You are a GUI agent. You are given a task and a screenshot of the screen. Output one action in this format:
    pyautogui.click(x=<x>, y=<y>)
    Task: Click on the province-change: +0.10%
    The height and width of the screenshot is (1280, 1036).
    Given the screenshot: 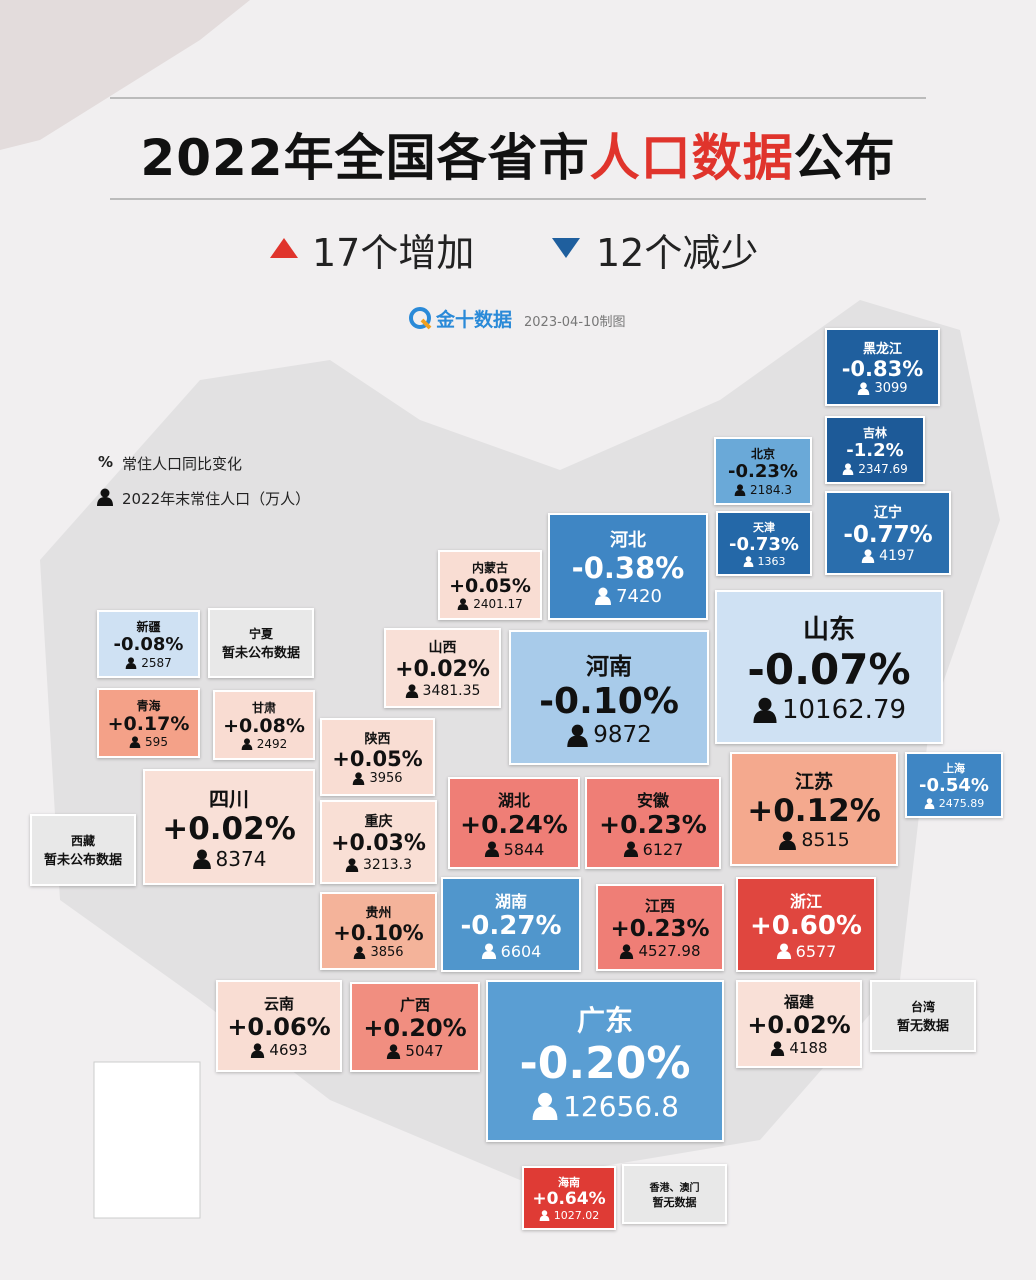 What is the action you would take?
    pyautogui.click(x=378, y=932)
    